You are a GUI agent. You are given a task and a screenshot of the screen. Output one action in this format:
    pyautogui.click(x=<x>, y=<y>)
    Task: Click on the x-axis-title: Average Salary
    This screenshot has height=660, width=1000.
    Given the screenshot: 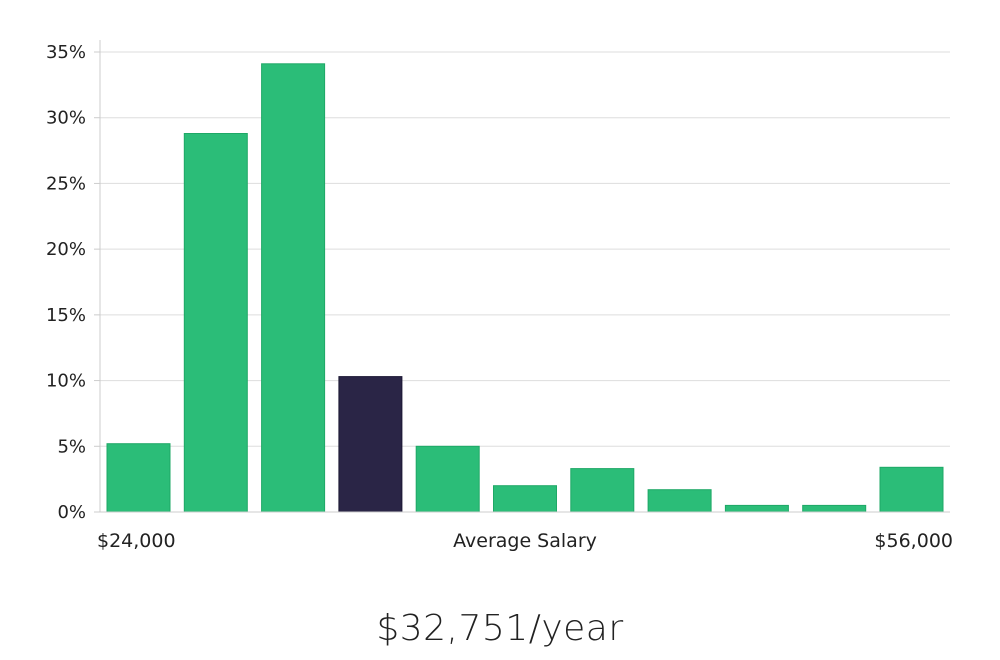 What is the action you would take?
    pyautogui.click(x=525, y=541)
    